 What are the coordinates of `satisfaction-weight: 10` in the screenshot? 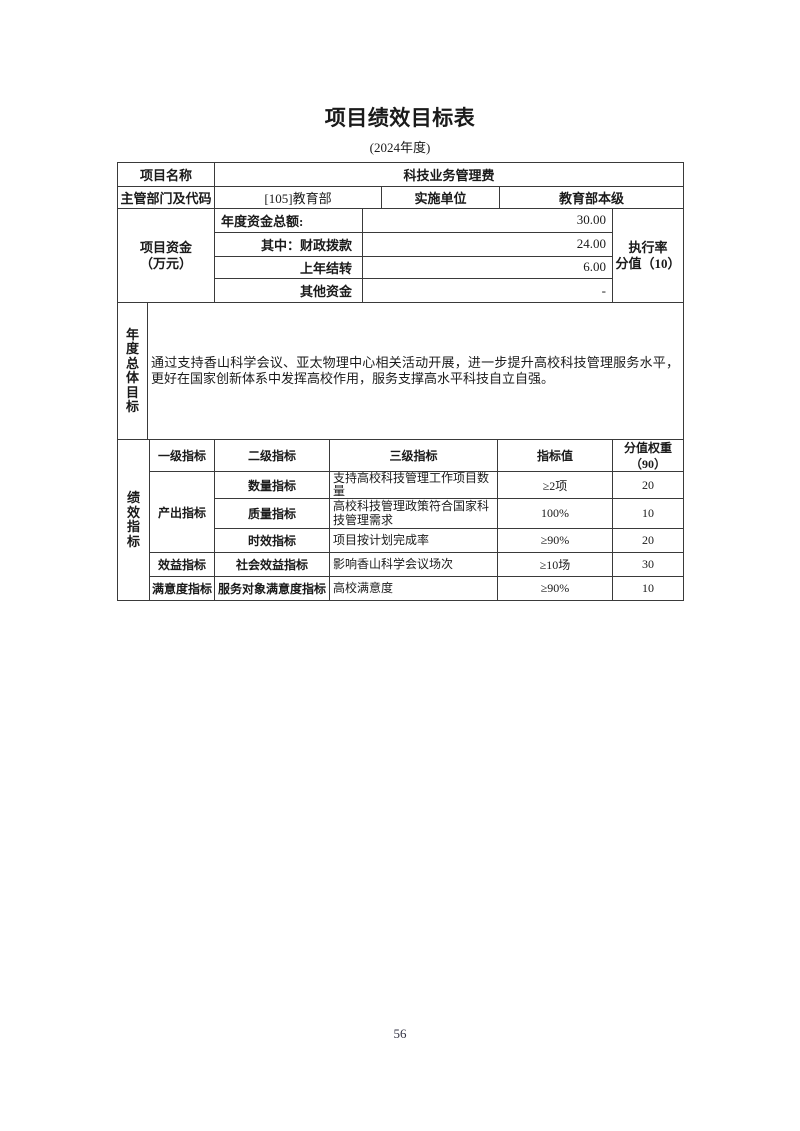 It's located at (648, 588).